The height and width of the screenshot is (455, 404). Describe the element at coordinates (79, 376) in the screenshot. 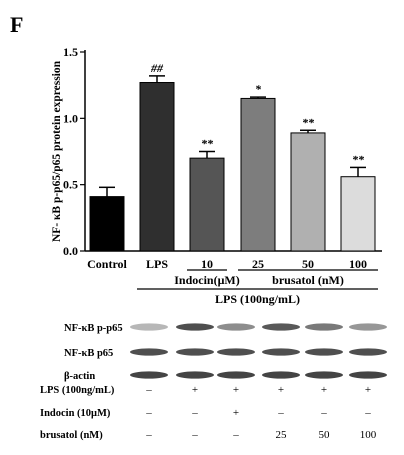

I see `blot-row-label: β-actin` at that location.